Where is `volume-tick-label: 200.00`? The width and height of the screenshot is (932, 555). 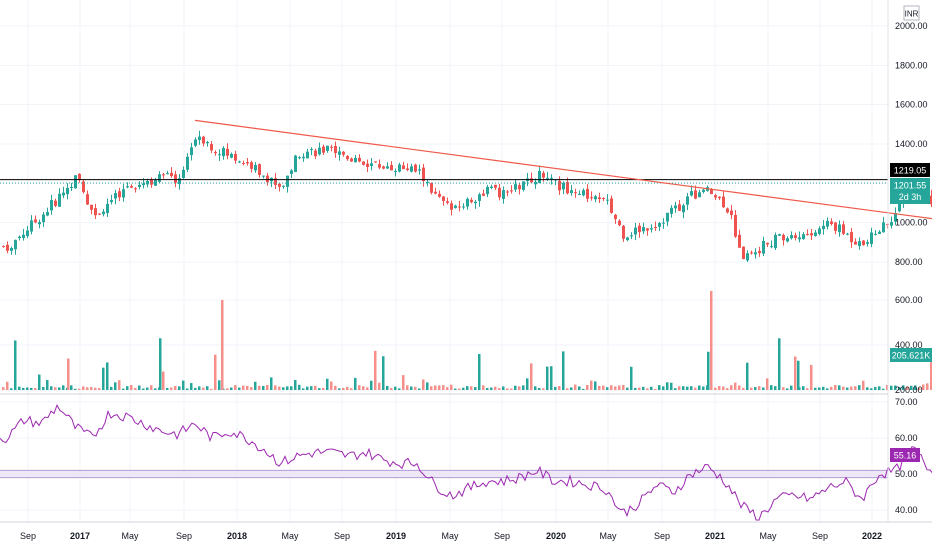
volume-tick-label: 200.00 is located at coordinates (909, 390).